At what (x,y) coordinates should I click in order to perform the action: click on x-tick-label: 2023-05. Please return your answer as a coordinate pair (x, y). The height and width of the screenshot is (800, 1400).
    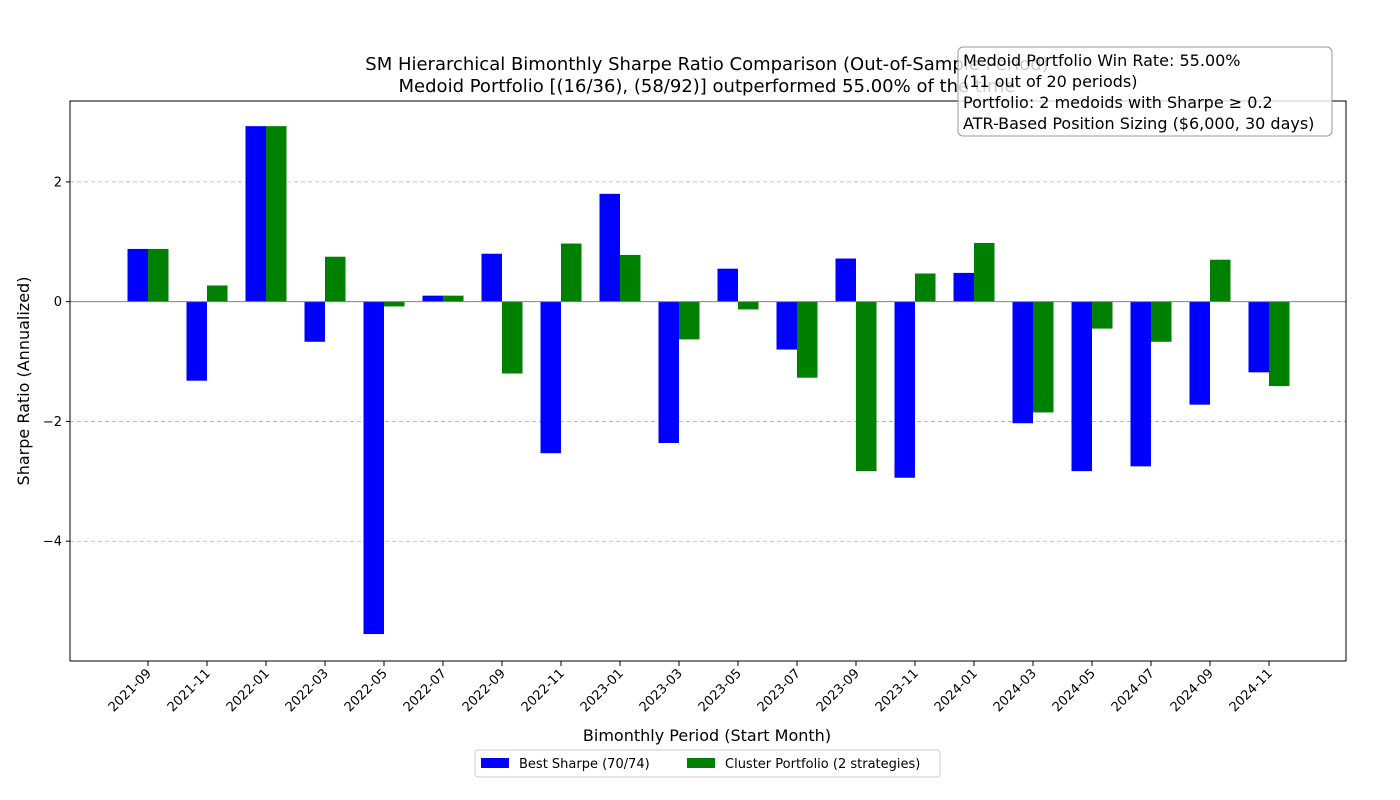
    Looking at the image, I should click on (720, 690).